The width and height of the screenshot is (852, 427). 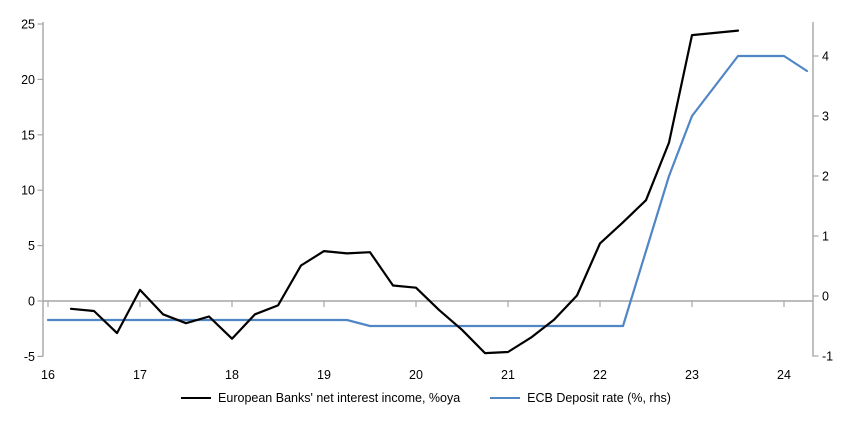 What do you see at coordinates (31, 302) in the screenshot?
I see `left-axis-tick-label: 0` at bounding box center [31, 302].